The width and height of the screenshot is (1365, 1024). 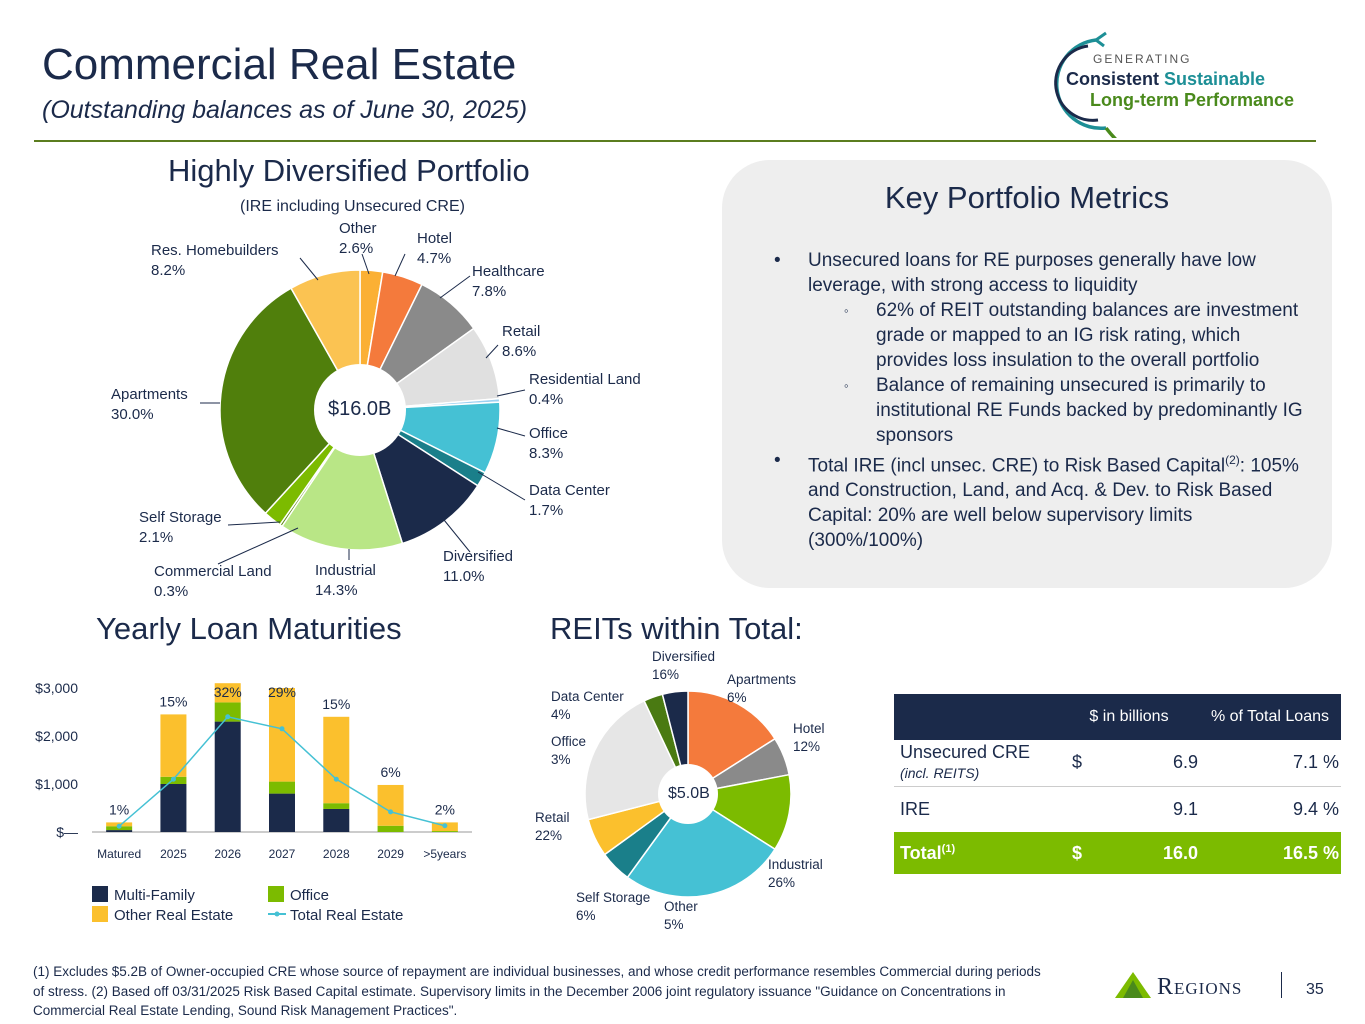 I want to click on pie1-label-office: Office 8.3%, so click(x=548, y=443).